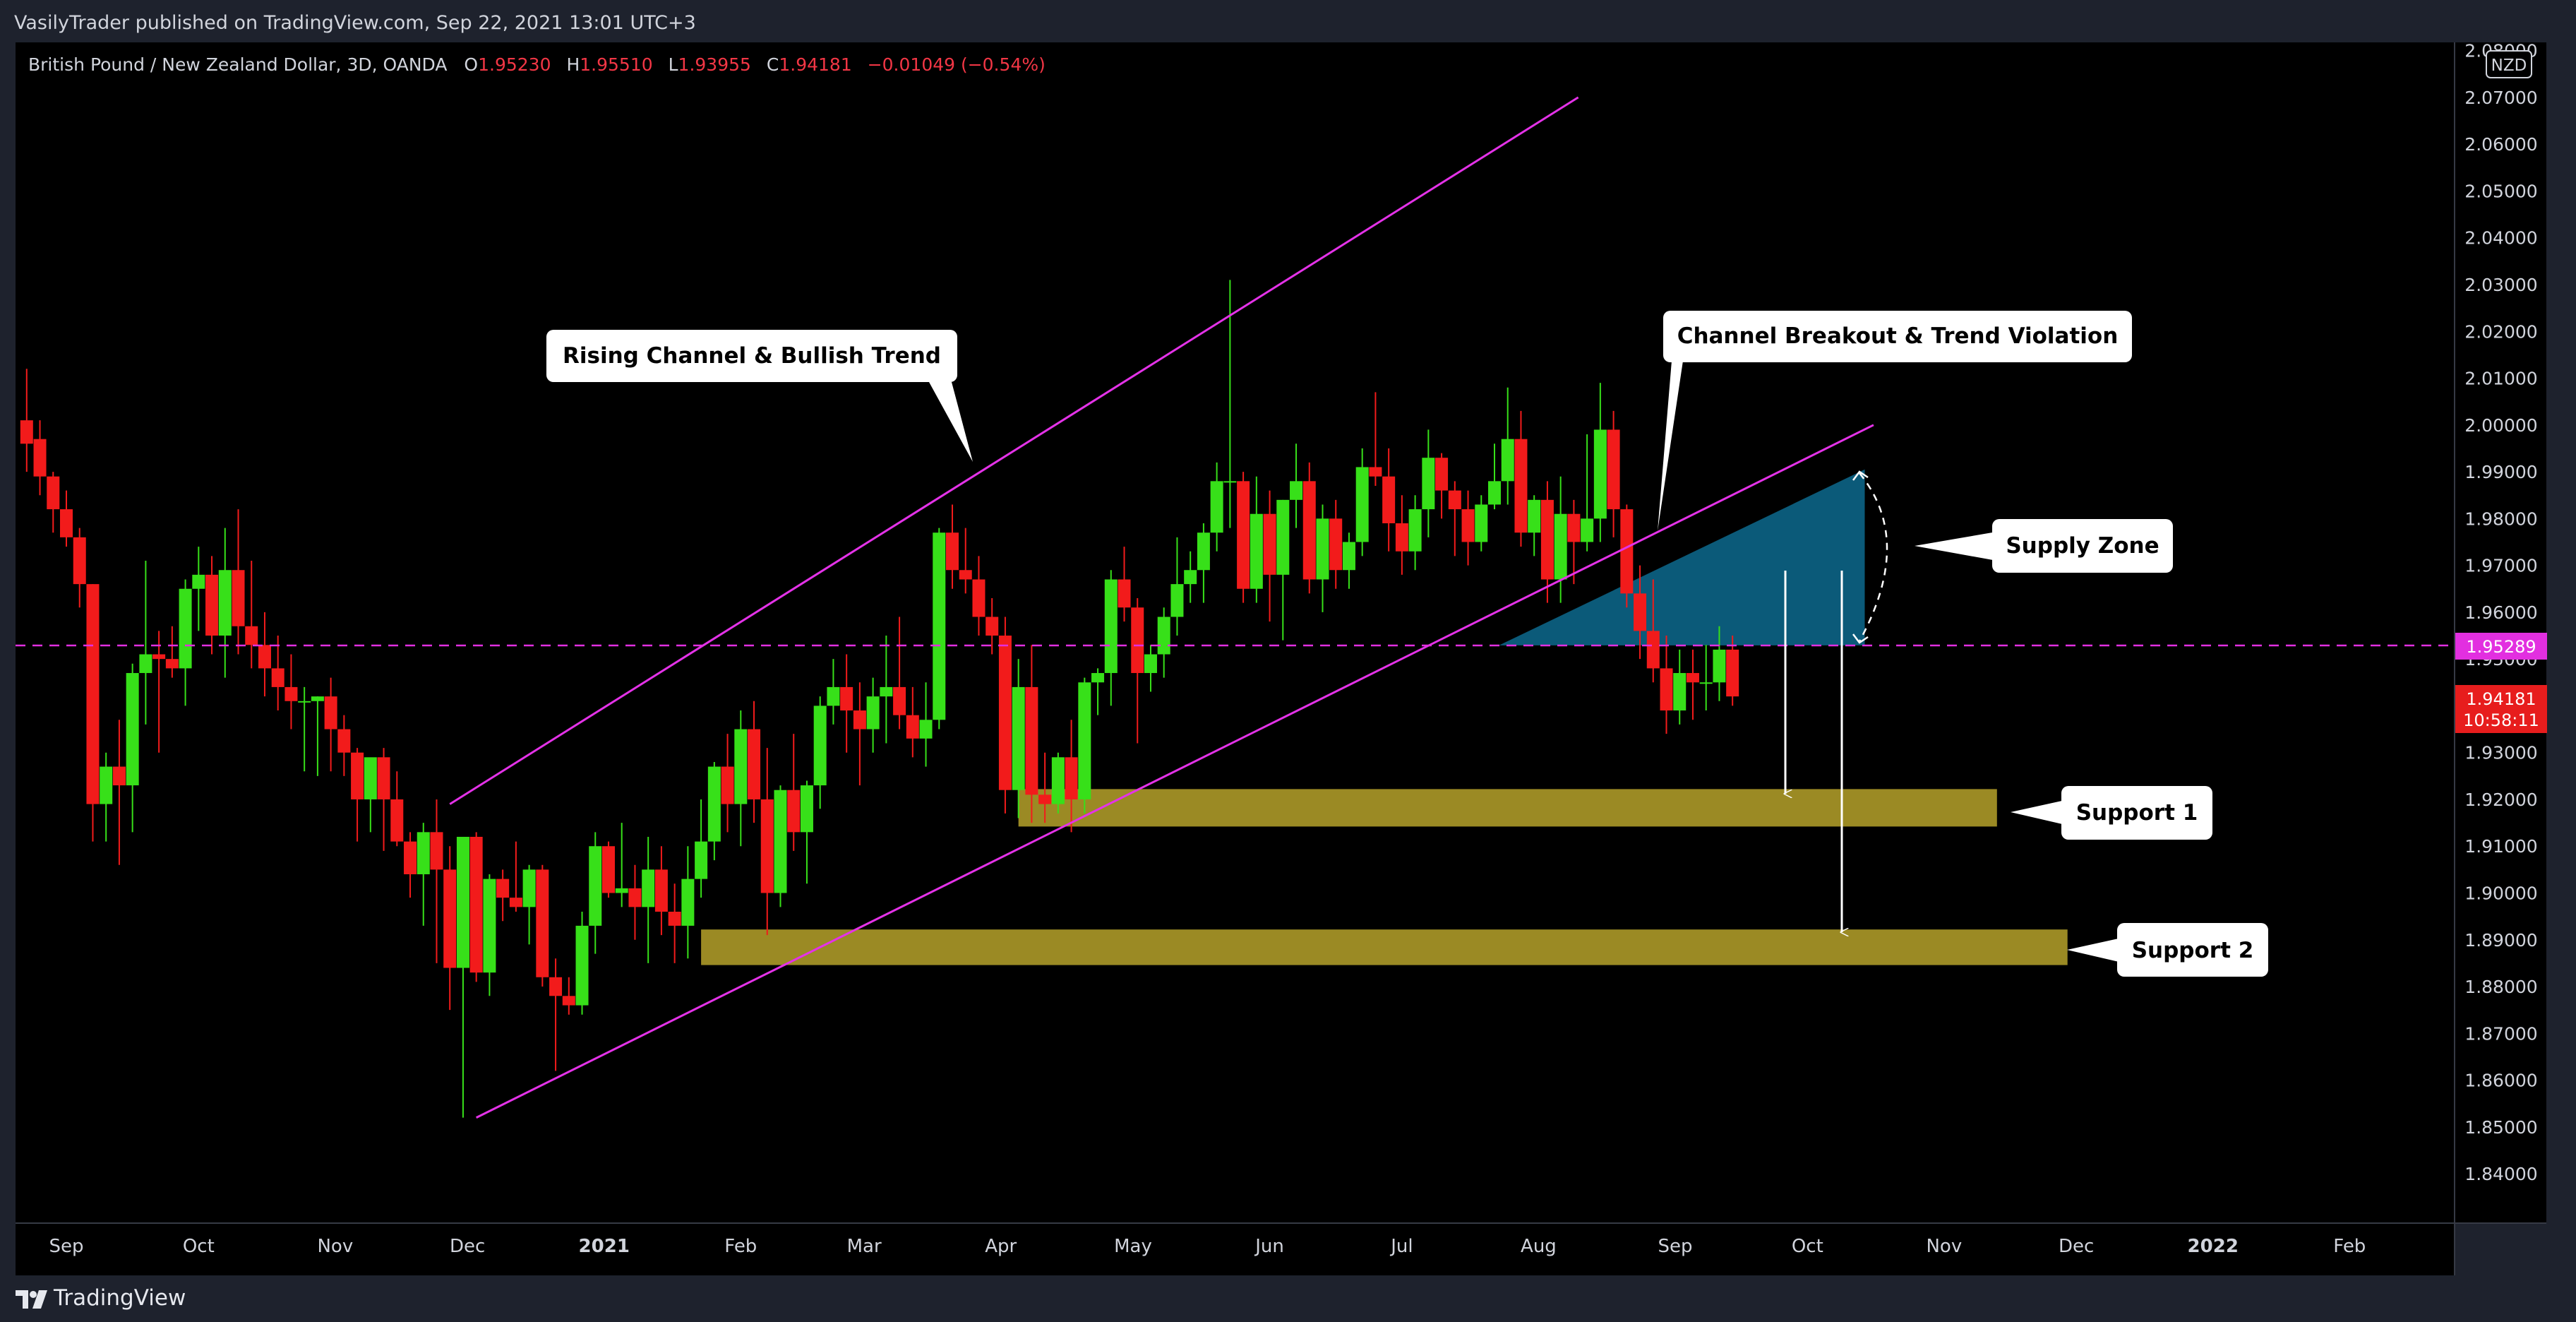 The height and width of the screenshot is (1322, 2576). I want to click on callout-support-2: Support 2, so click(2167, 950).